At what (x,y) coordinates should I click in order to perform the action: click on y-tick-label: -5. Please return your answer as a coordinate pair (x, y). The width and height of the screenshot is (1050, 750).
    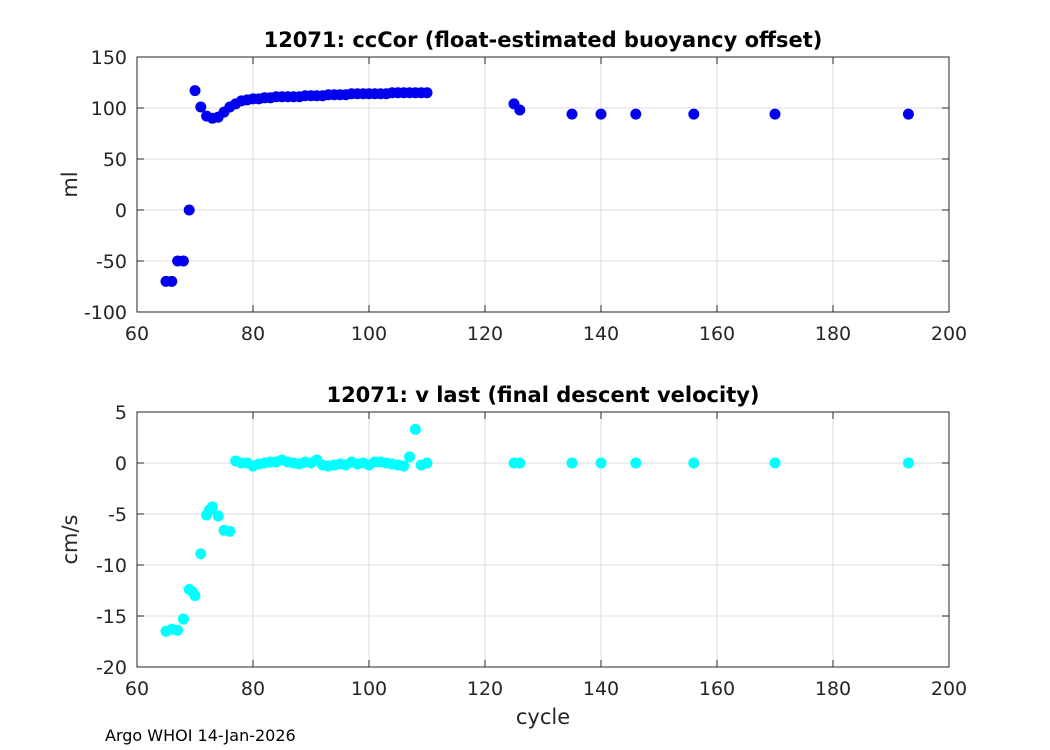
    Looking at the image, I should click on (117, 515).